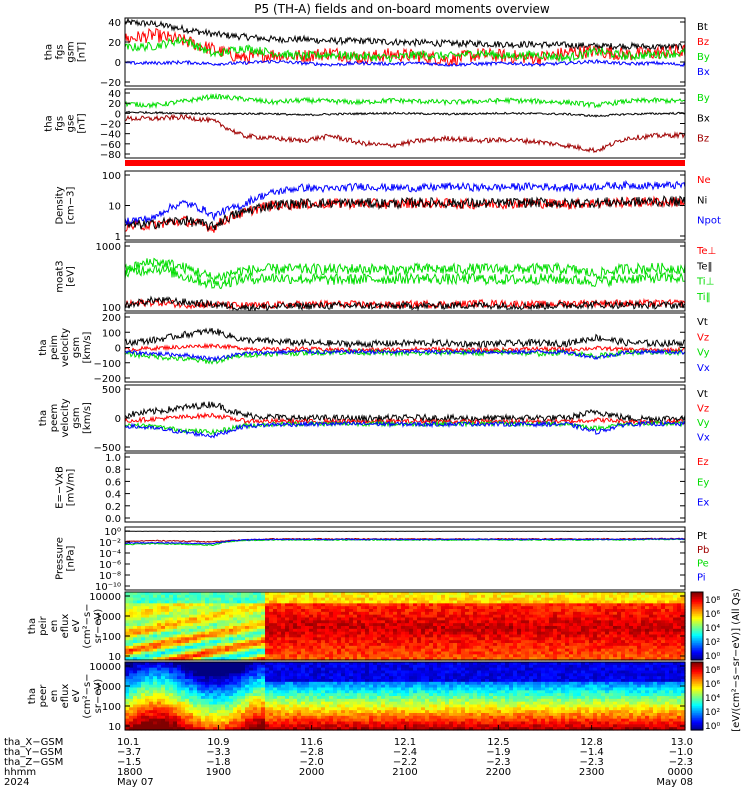 This screenshot has width=750, height=800. Describe the element at coordinates (405, 348) in the screenshot. I see `series-line-Vz` at that location.